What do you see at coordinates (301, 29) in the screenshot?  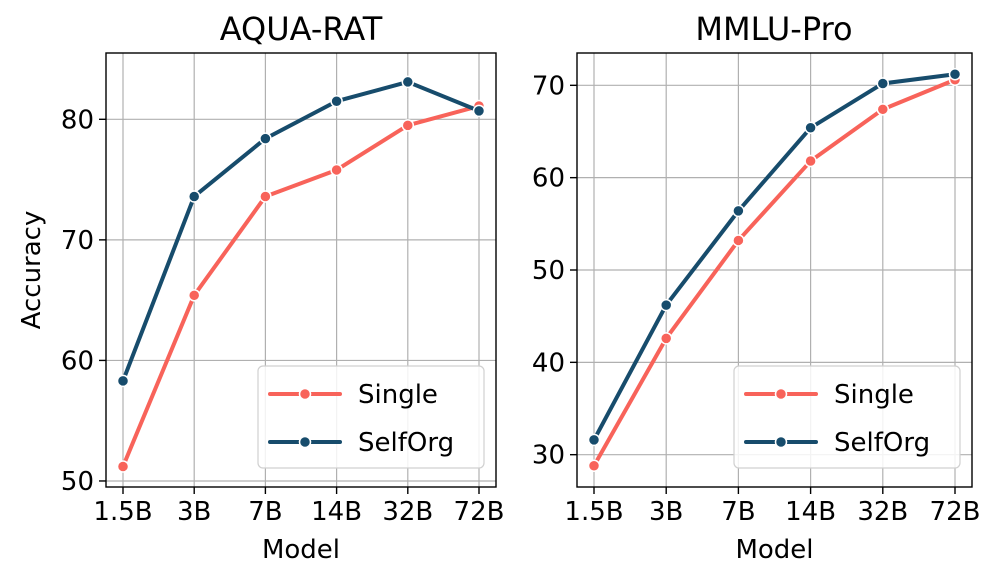 I see `chart-title: AQUA-RAT` at bounding box center [301, 29].